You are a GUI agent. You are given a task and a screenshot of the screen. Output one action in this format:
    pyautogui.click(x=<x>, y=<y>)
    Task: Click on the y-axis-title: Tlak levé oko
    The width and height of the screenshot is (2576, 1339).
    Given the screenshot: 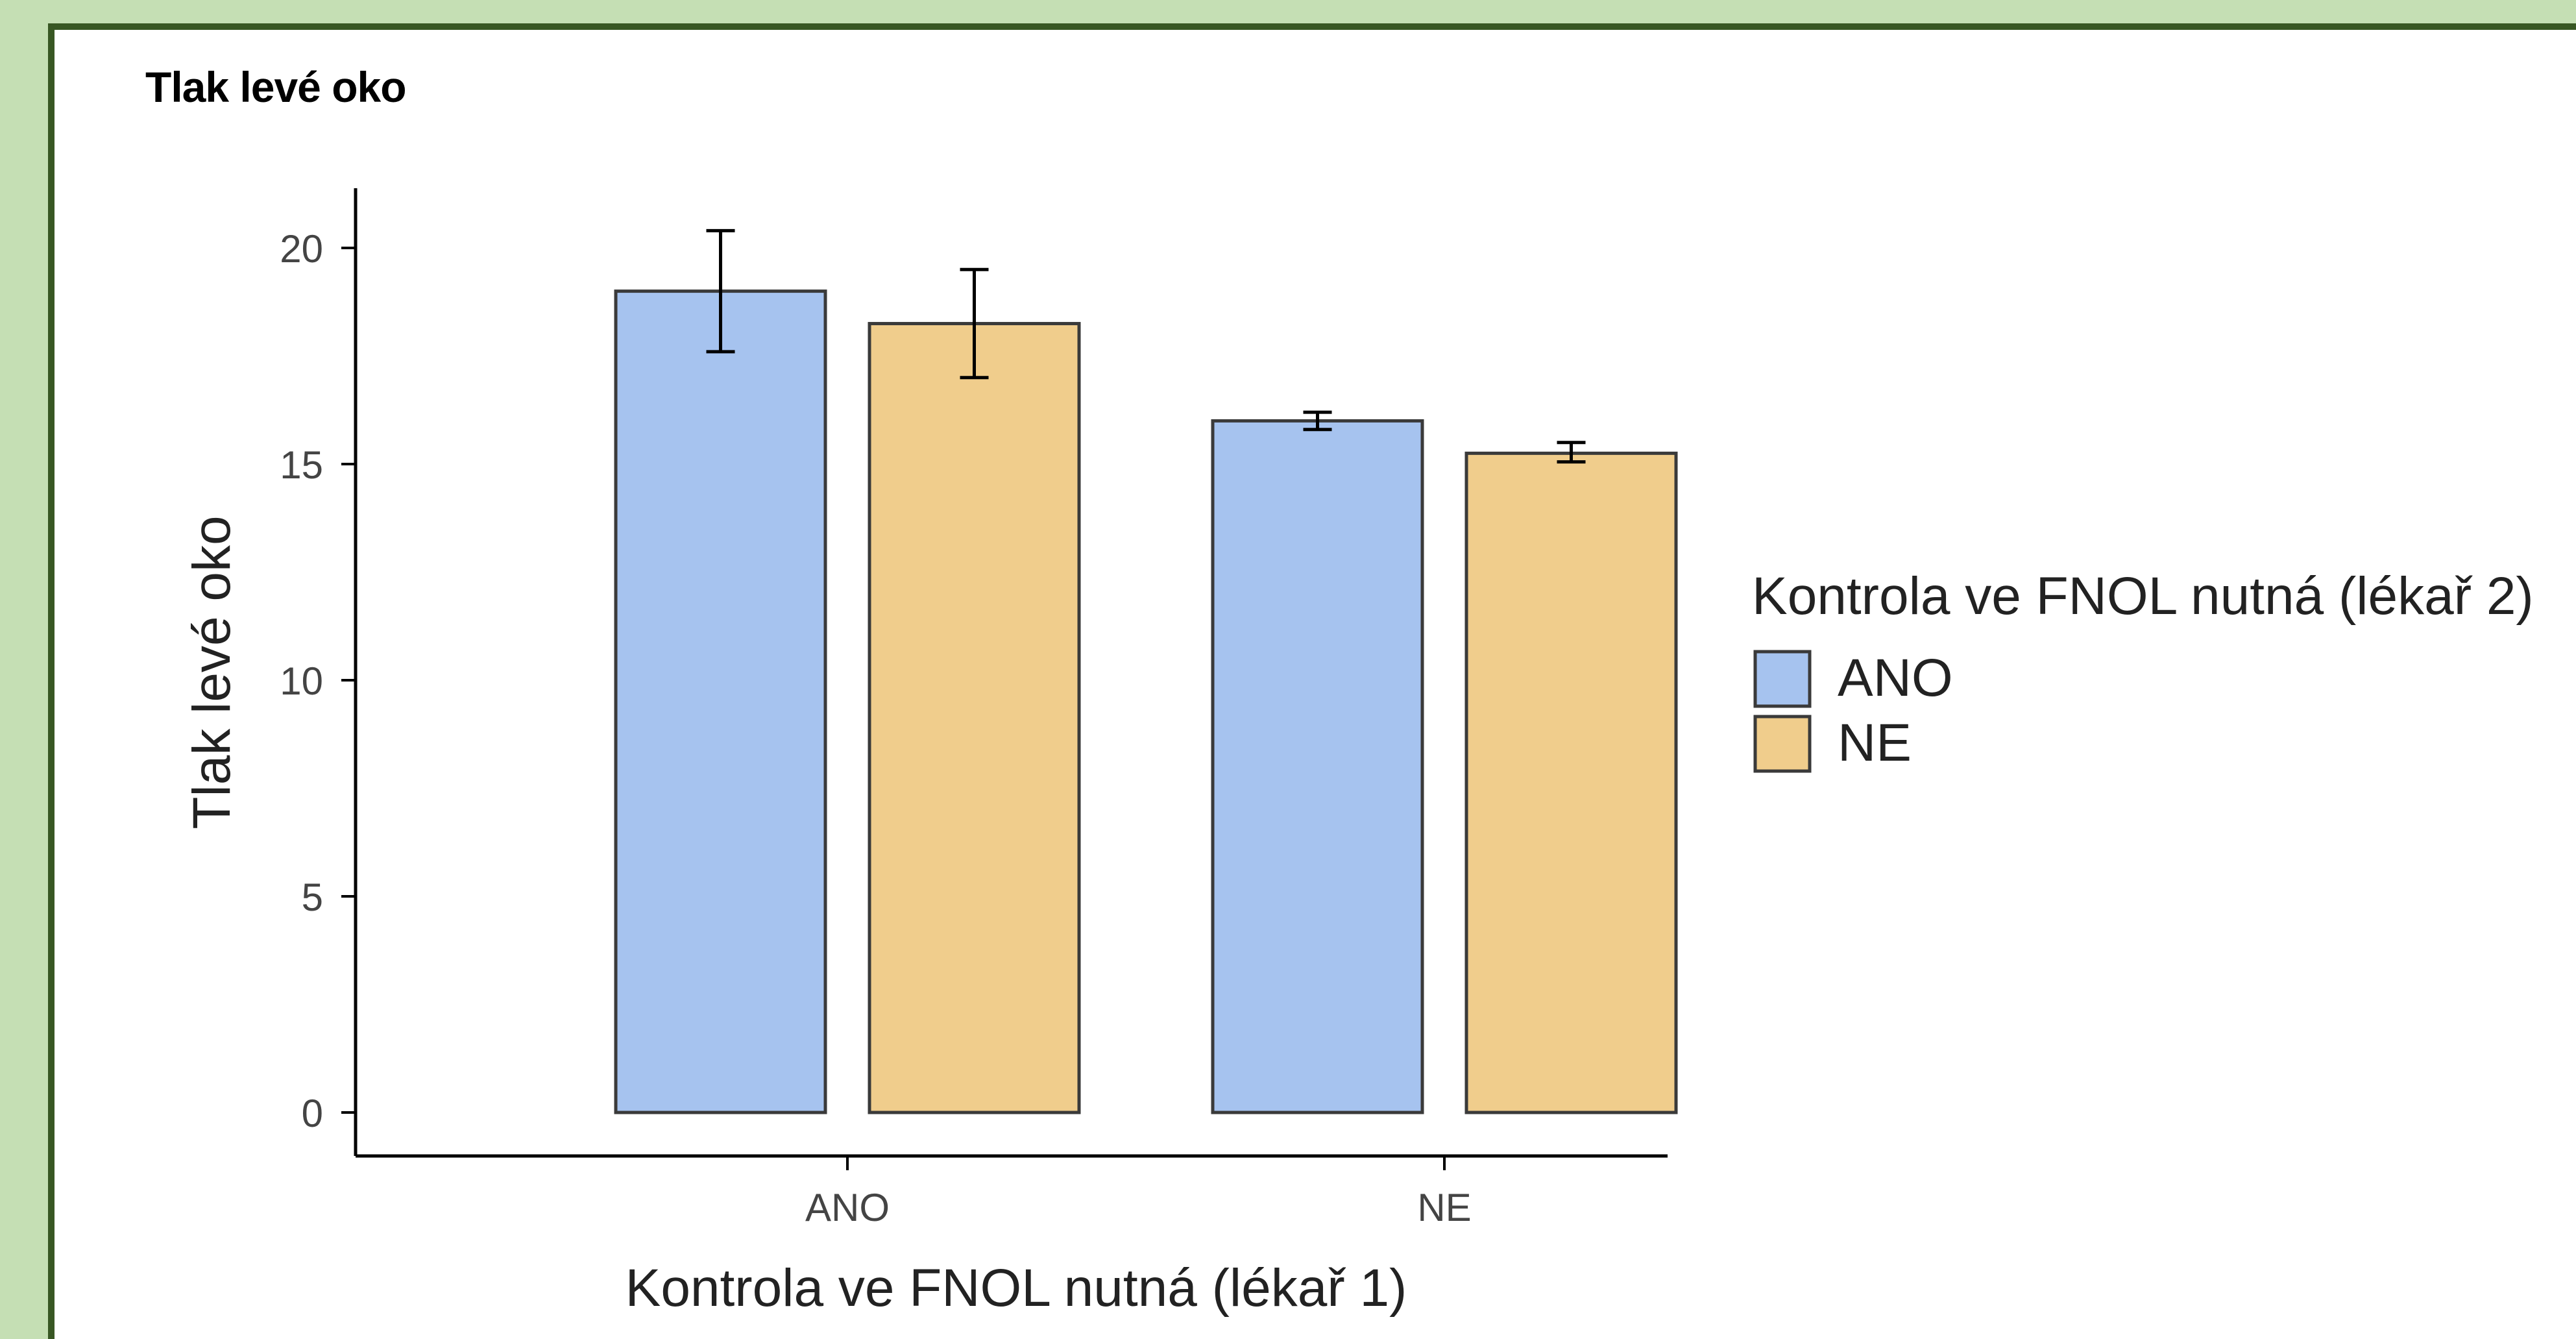 What is the action you would take?
    pyautogui.click(x=211, y=672)
    